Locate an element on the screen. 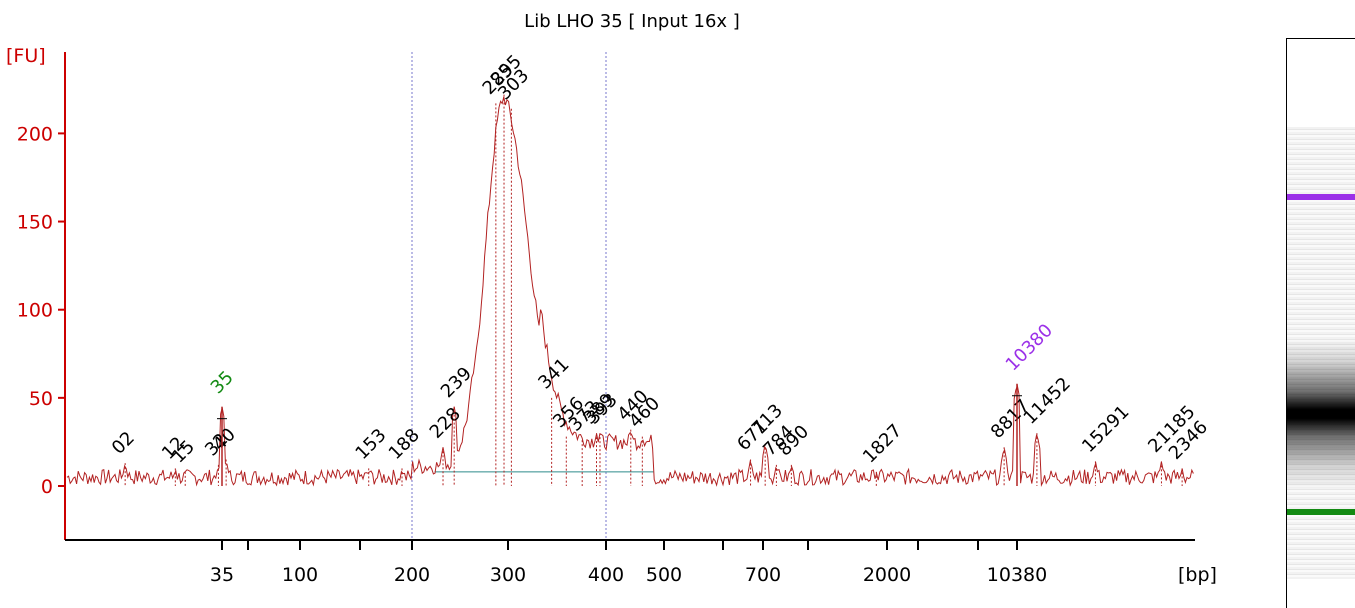 This screenshot has height=608, width=1355. x-tick-label: 500 is located at coordinates (664, 575).